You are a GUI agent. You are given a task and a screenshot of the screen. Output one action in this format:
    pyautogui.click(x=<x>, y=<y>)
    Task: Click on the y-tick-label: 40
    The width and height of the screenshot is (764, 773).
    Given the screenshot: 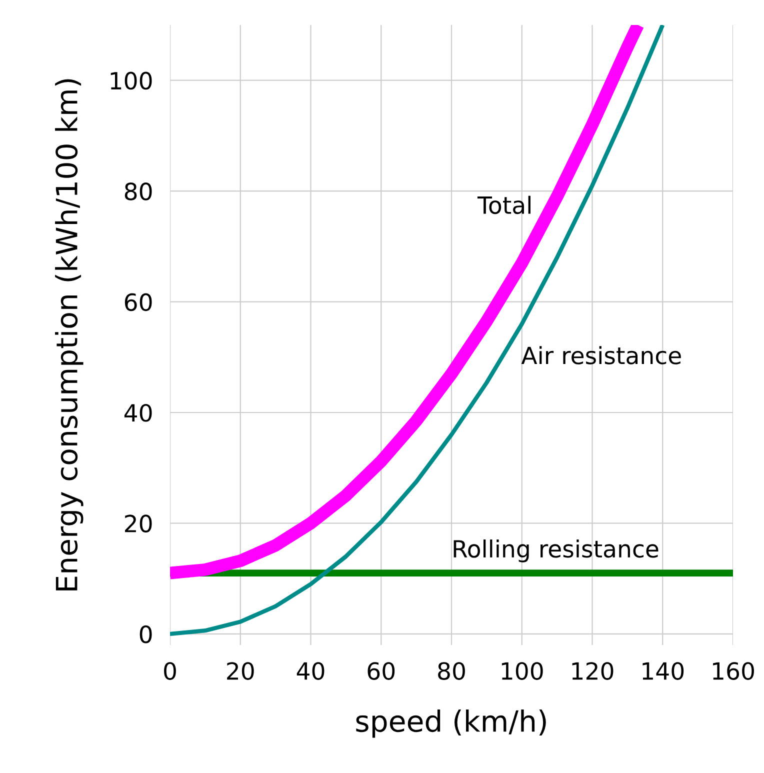 What is the action you would take?
    pyautogui.click(x=138, y=413)
    